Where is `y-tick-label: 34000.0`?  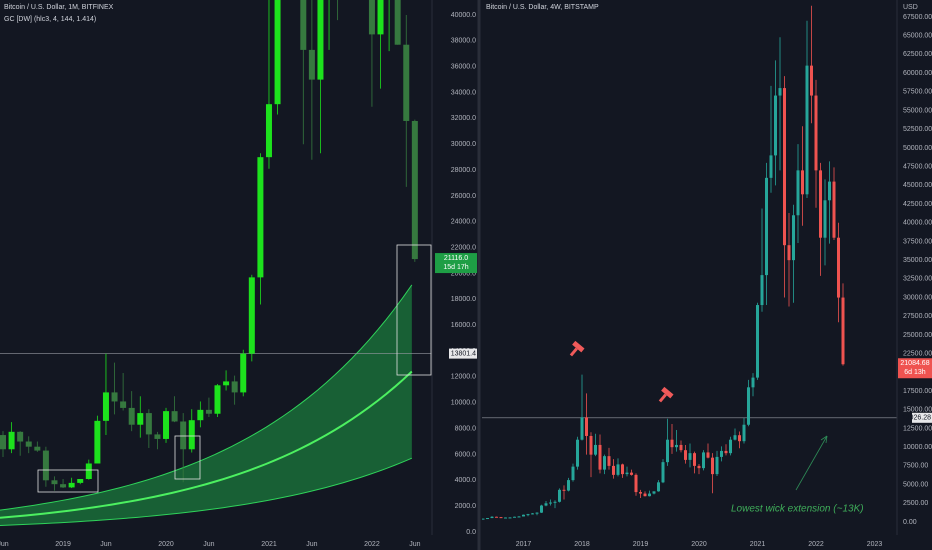 y-tick-label: 34000.0 is located at coordinates (463, 92).